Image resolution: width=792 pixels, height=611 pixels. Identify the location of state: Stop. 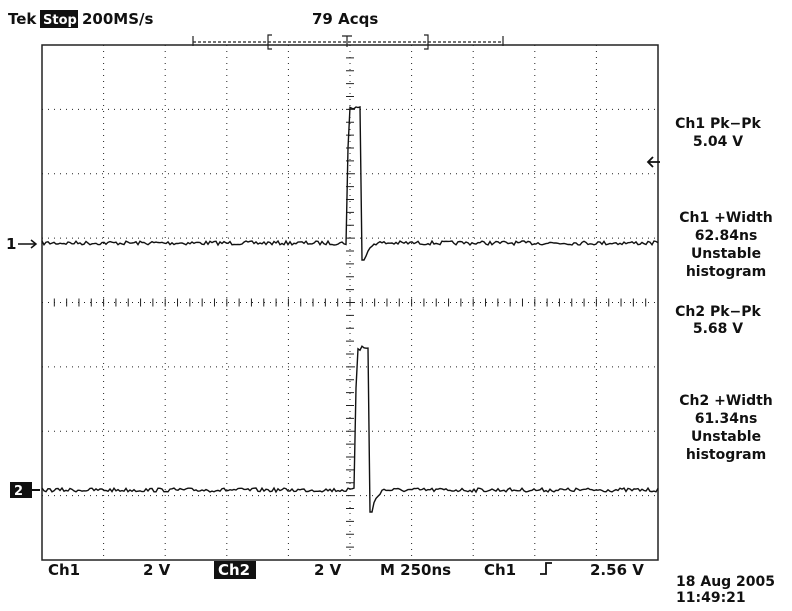
(60, 20).